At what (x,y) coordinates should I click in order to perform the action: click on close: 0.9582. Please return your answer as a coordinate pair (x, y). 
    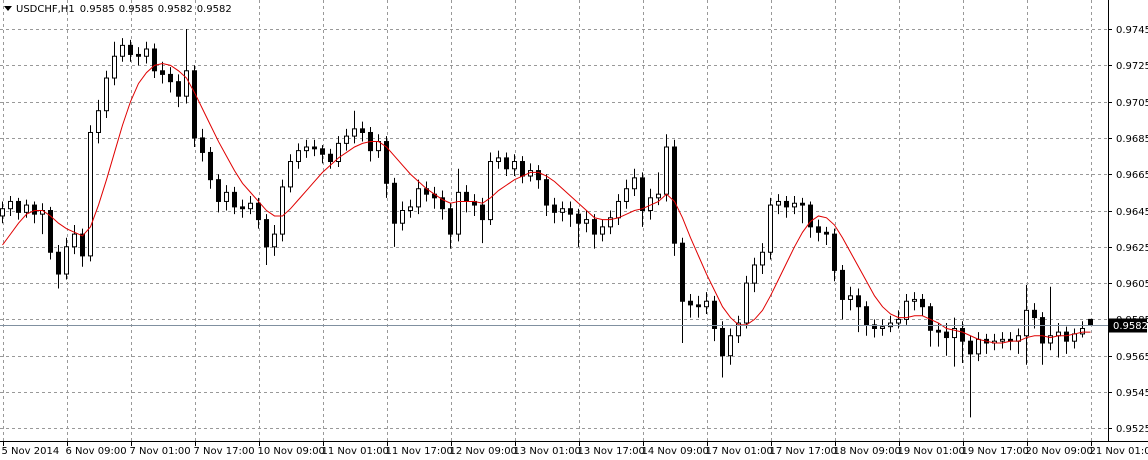
    Looking at the image, I should click on (214, 9).